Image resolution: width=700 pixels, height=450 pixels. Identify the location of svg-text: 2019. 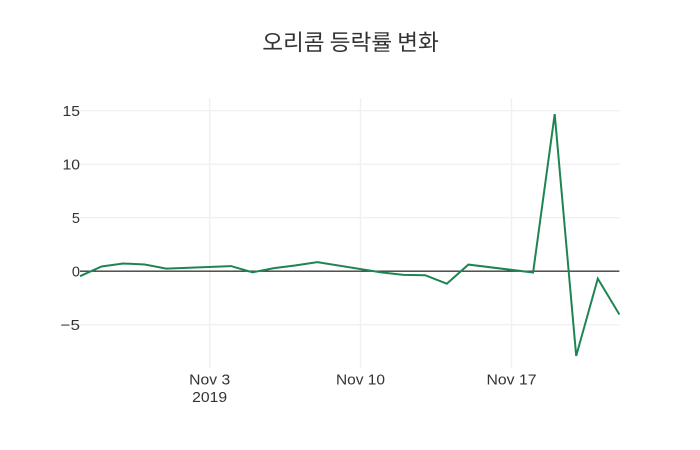
(209, 398).